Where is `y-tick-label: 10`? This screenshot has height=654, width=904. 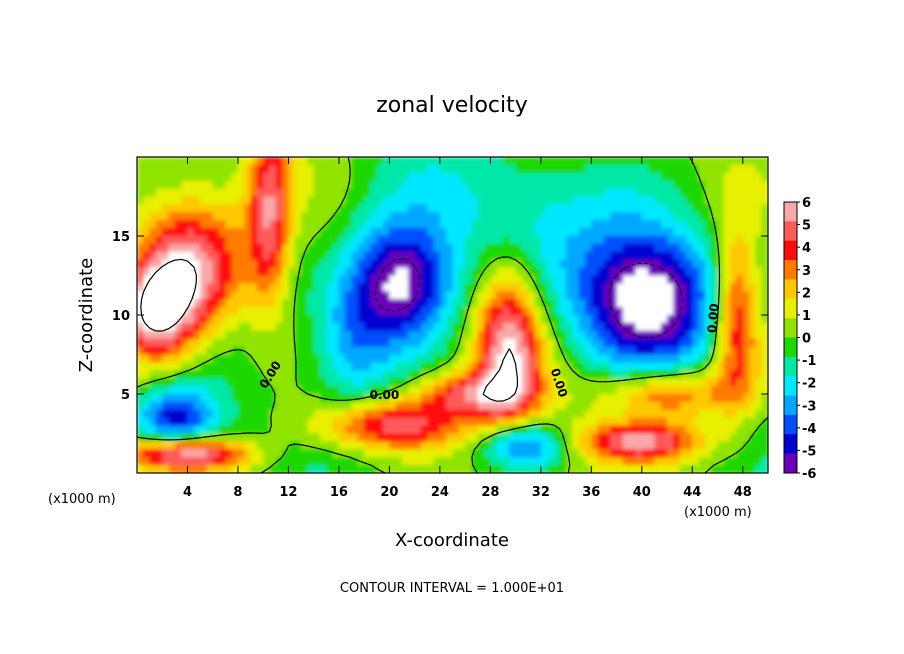 y-tick-label: 10 is located at coordinates (121, 316).